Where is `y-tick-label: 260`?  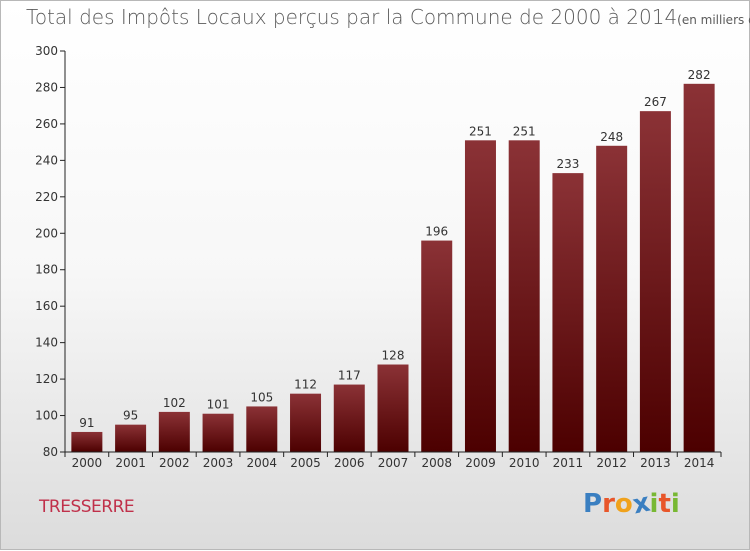 y-tick-label: 260 is located at coordinates (46, 124).